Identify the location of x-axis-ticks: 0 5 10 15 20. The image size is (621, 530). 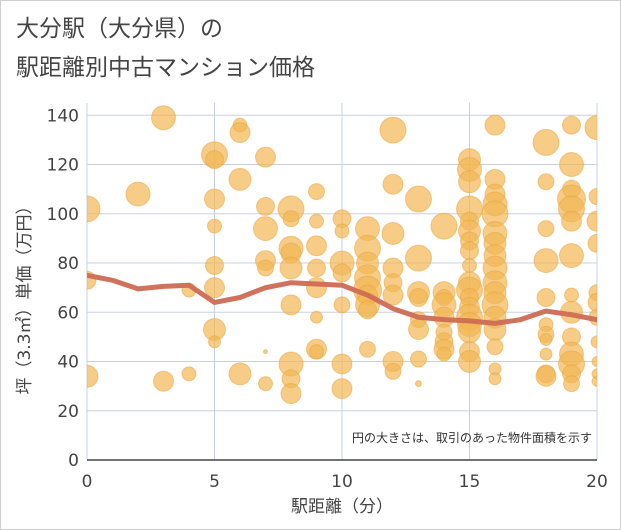
(345, 482).